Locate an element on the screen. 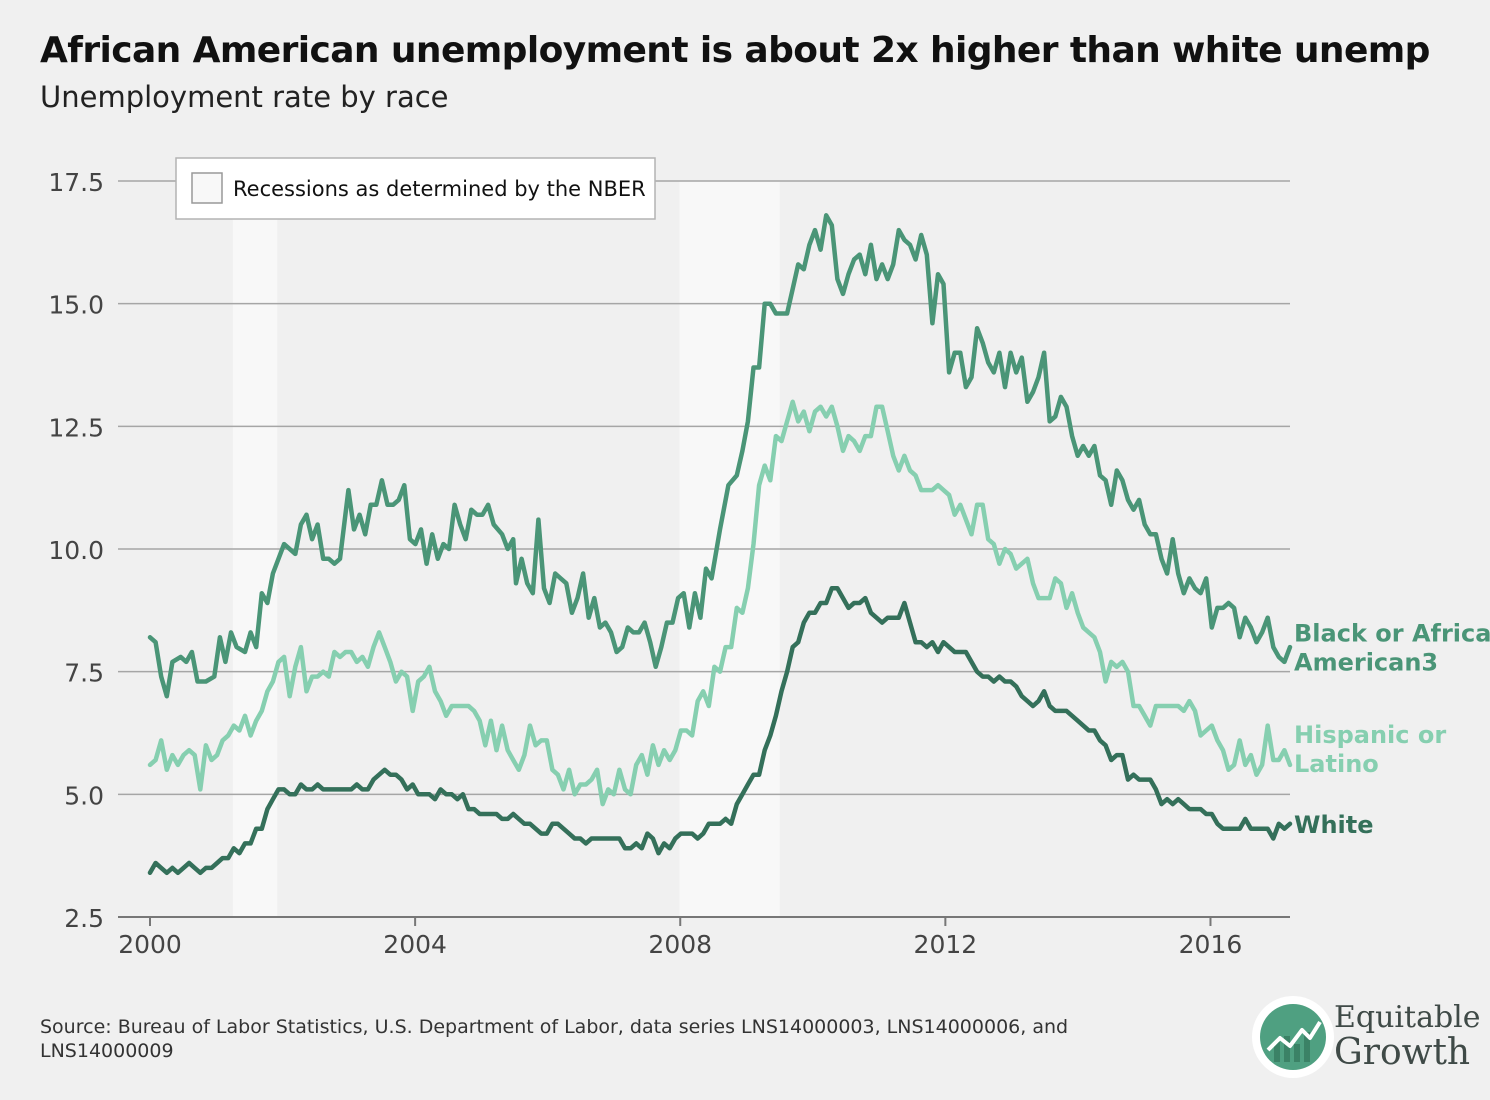 This screenshot has width=1490, height=1100. y-tick-label: 7.5 is located at coordinates (84, 673).